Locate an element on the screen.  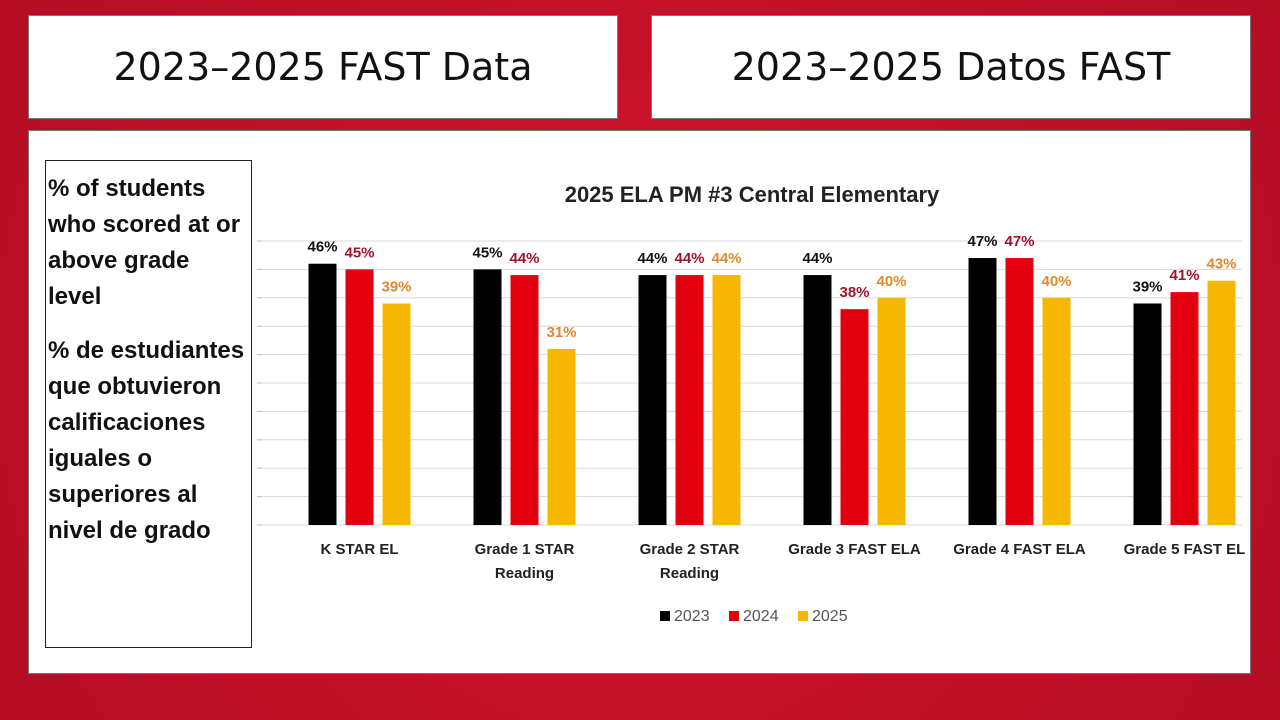
value-label: 38% is located at coordinates (854, 292).